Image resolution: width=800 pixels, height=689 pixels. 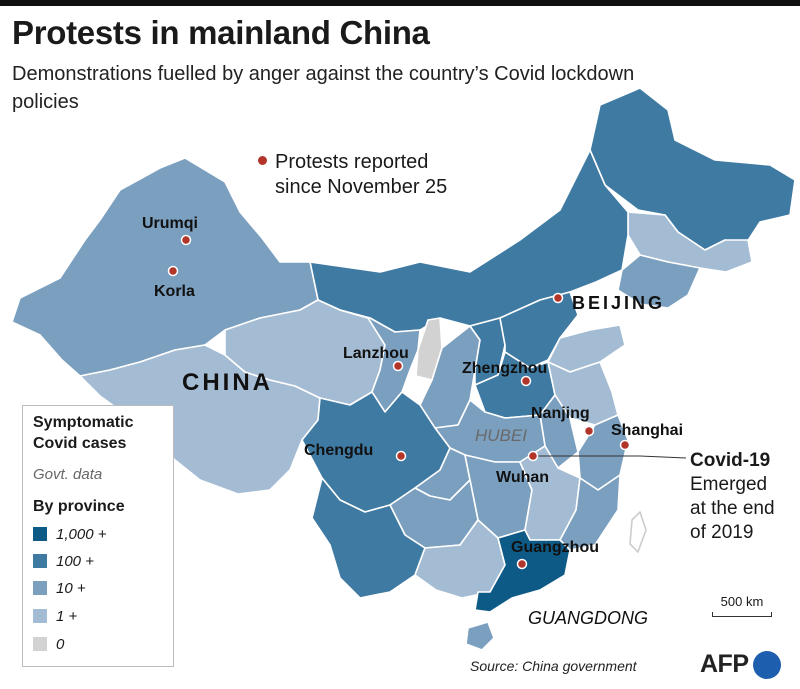 I want to click on legend-item: 1,000 +, so click(x=69, y=534).